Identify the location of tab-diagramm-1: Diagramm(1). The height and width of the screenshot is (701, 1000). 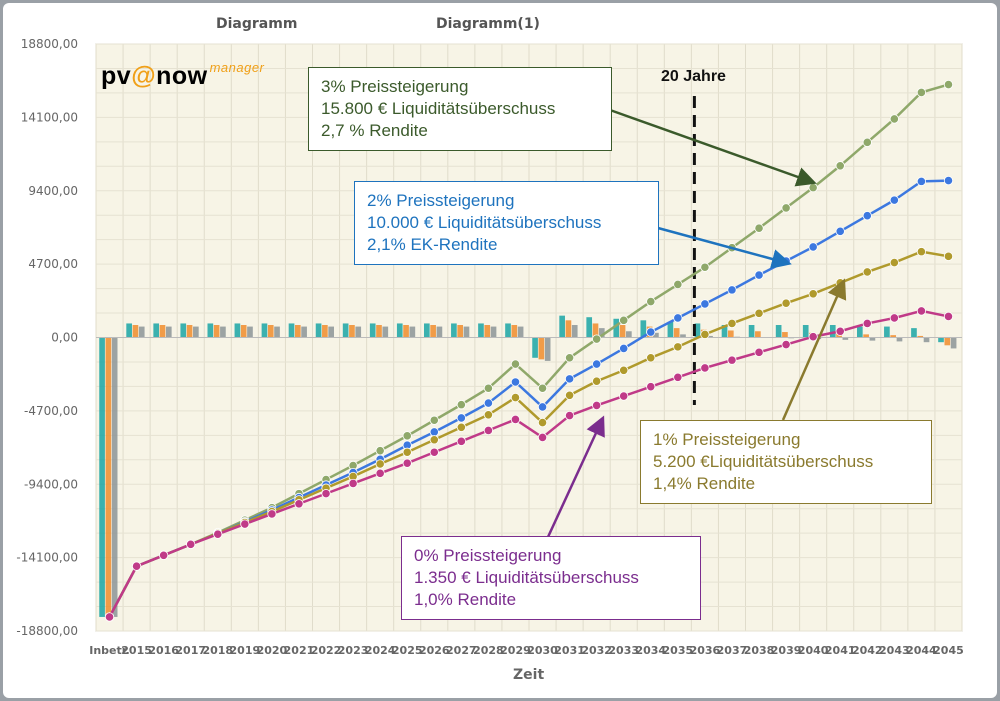
(488, 24).